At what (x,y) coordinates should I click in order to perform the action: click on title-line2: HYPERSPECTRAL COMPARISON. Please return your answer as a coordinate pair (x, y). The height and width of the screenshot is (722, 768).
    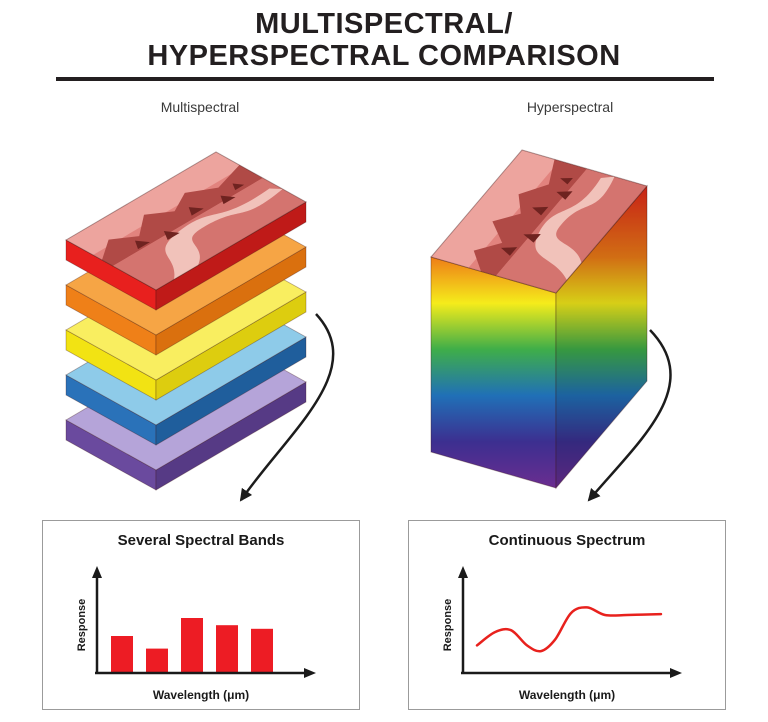
    Looking at the image, I should click on (384, 56).